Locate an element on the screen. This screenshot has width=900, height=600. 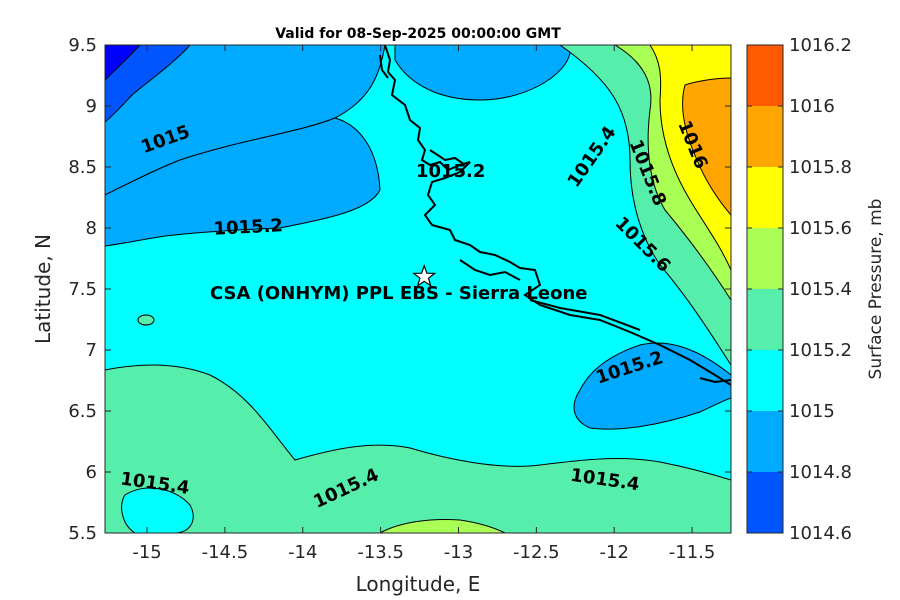
colorbar-tick-label: 1014.8 is located at coordinates (820, 472).